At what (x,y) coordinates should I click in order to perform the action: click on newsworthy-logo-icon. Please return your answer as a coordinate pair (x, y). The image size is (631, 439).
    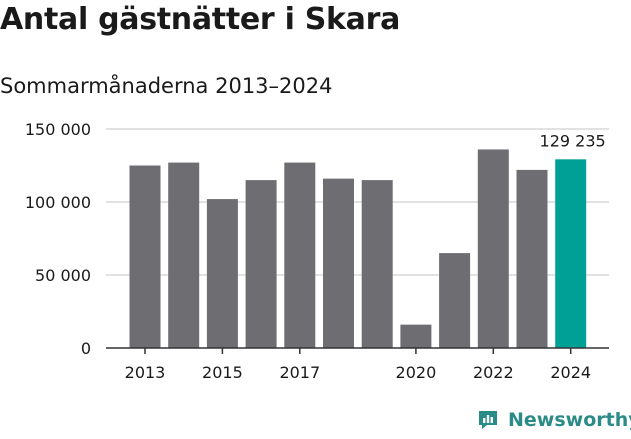
    Looking at the image, I should click on (488, 420).